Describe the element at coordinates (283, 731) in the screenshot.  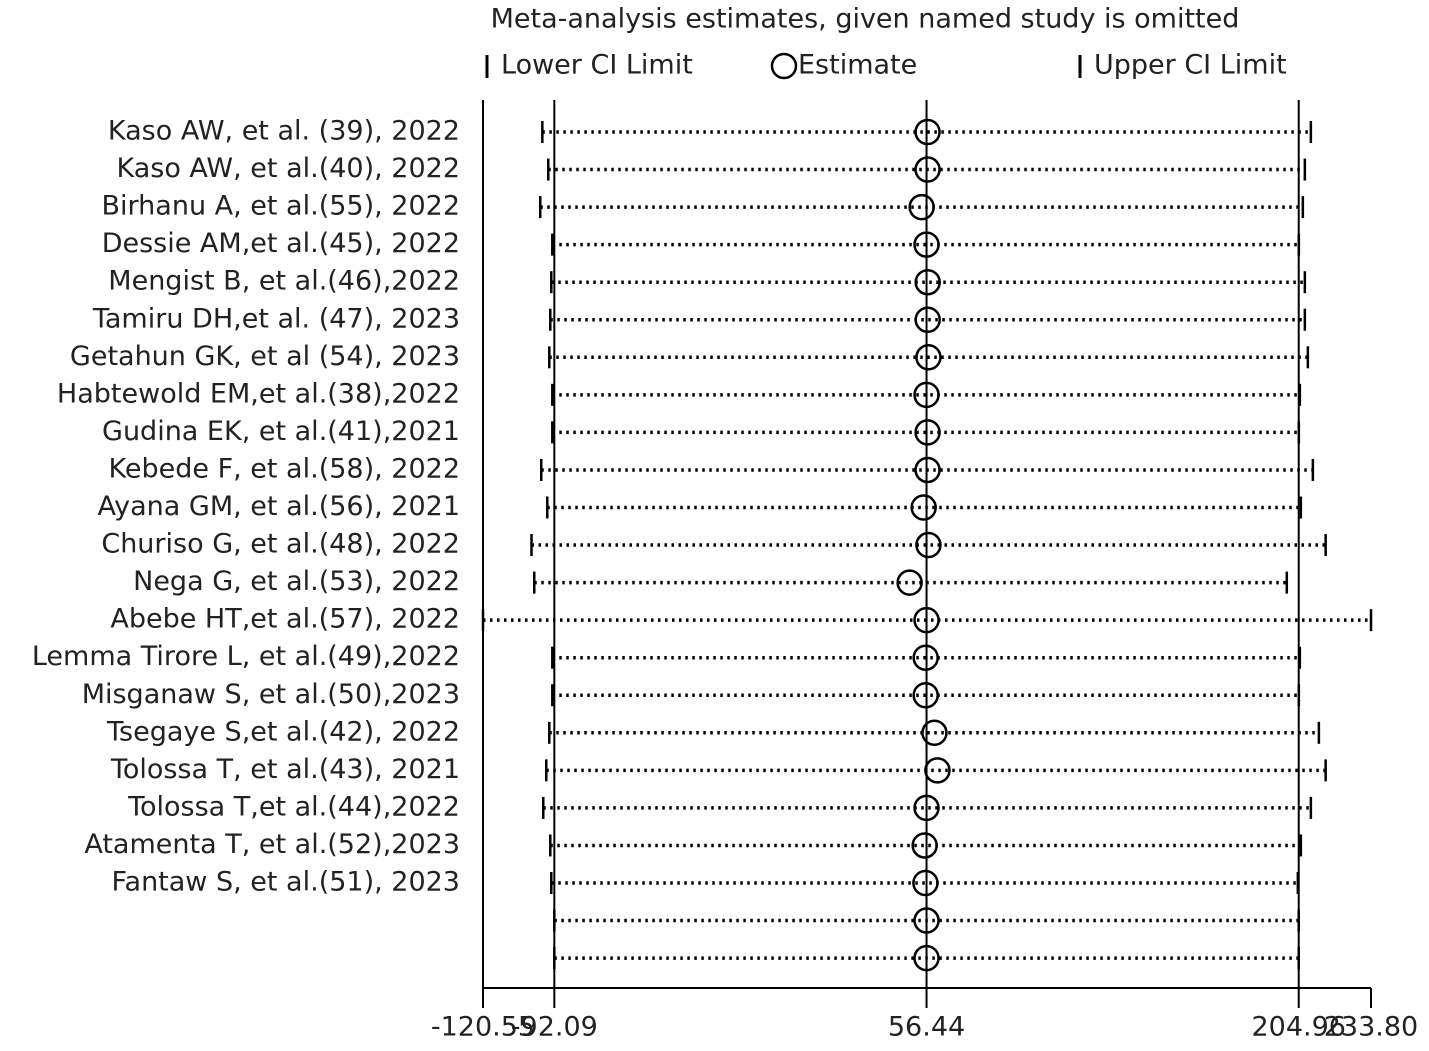
I see `row-label: Tsegaye S,et al.(42), 2022` at that location.